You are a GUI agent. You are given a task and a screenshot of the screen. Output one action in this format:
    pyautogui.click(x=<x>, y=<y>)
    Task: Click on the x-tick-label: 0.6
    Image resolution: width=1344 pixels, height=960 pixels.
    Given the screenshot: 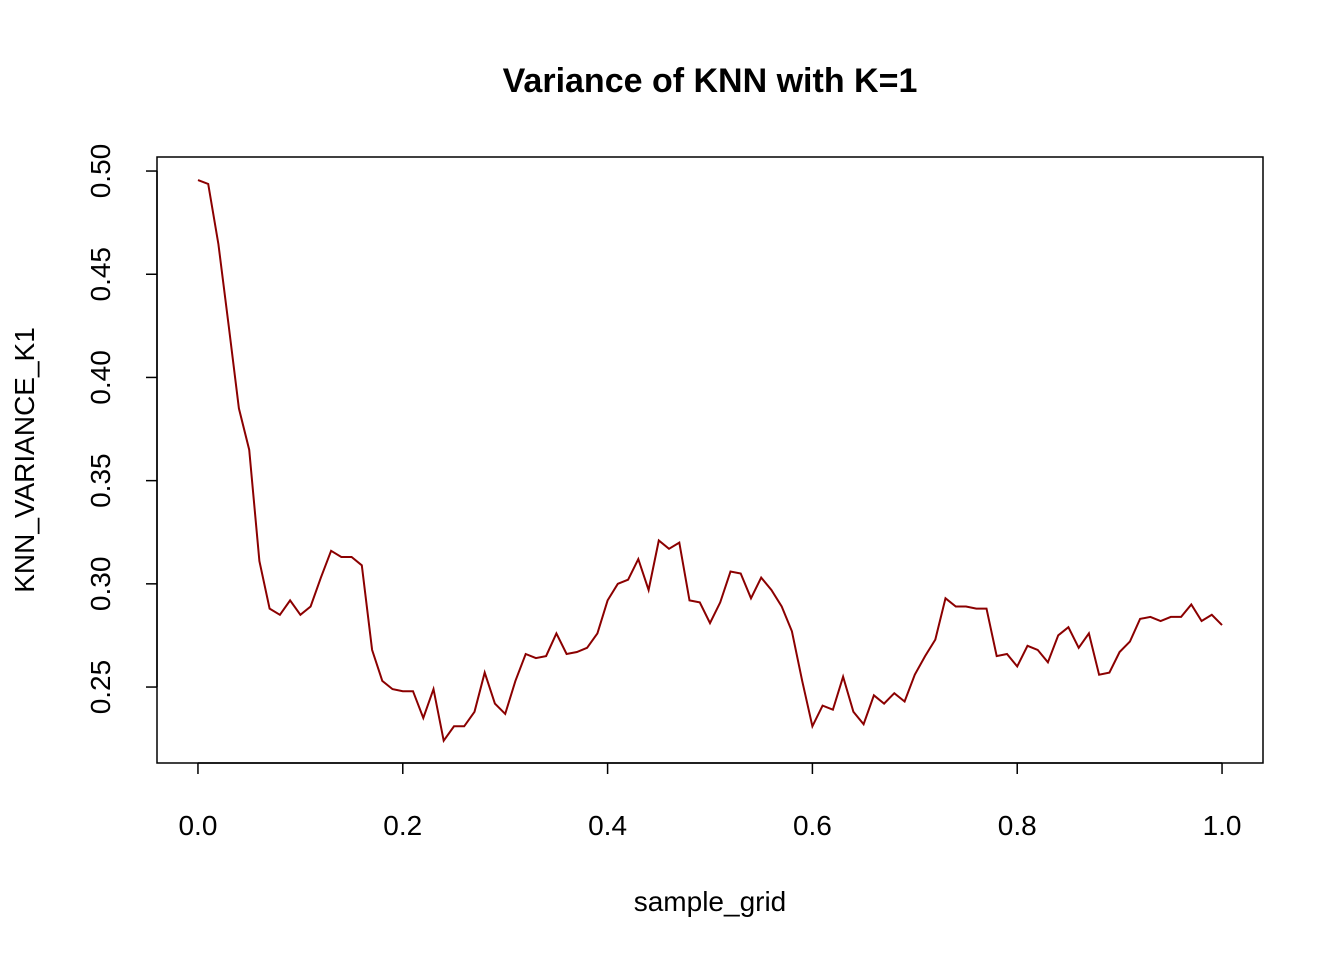 What is the action you would take?
    pyautogui.click(x=812, y=825)
    